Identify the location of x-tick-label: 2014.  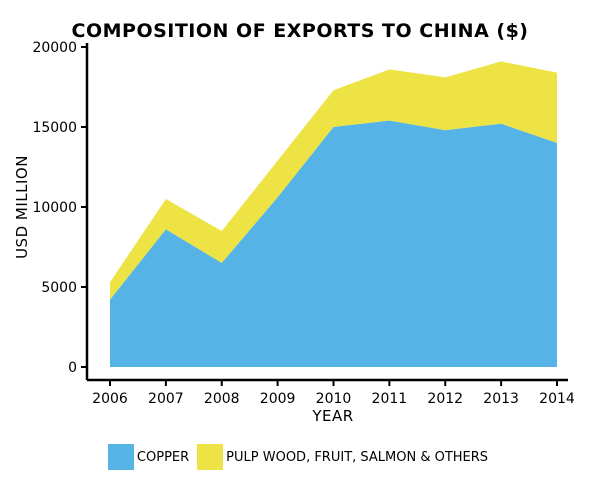
(557, 399).